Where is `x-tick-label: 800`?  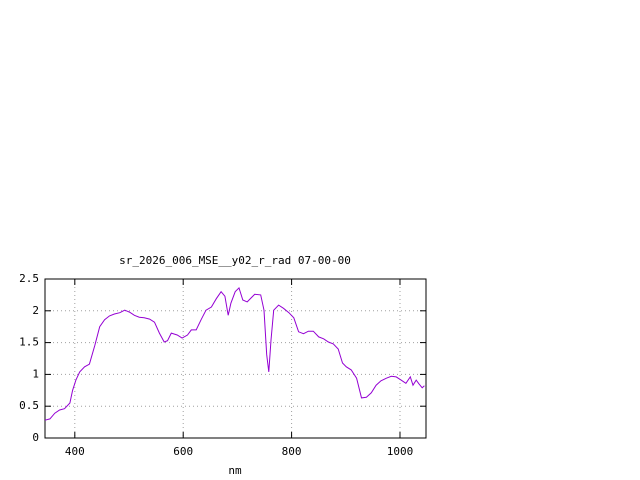
x-tick-label: 800 is located at coordinates (292, 451).